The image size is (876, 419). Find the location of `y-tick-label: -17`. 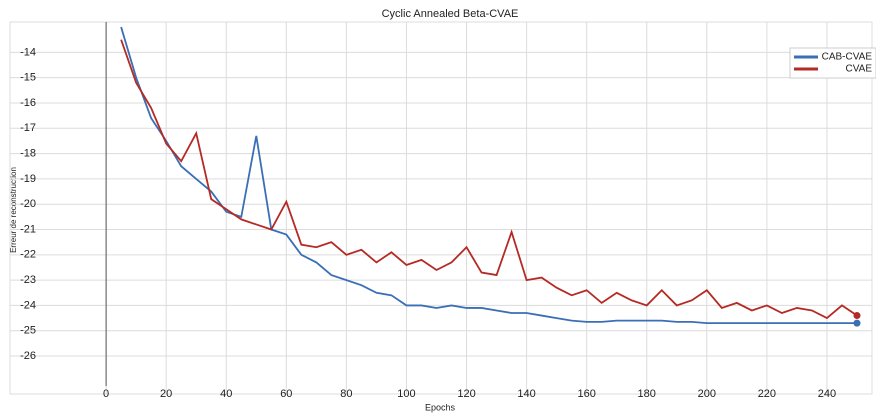

y-tick-label: -17 is located at coordinates (28, 128).